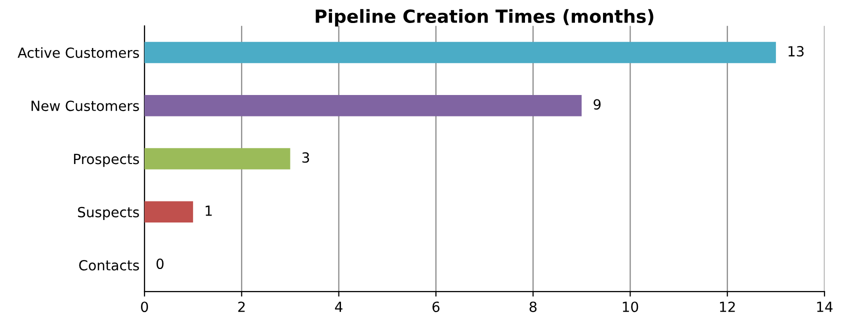 The height and width of the screenshot is (324, 850). I want to click on y-tick-label: Prospects, so click(106, 160).